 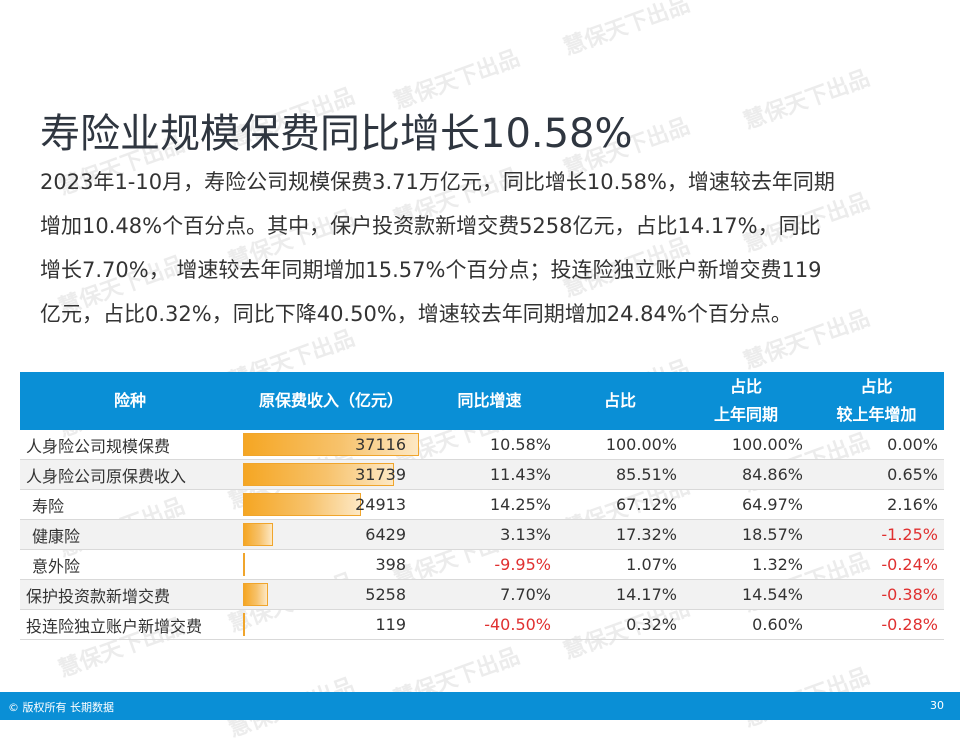 I want to click on page-number: 30, so click(x=937, y=705).